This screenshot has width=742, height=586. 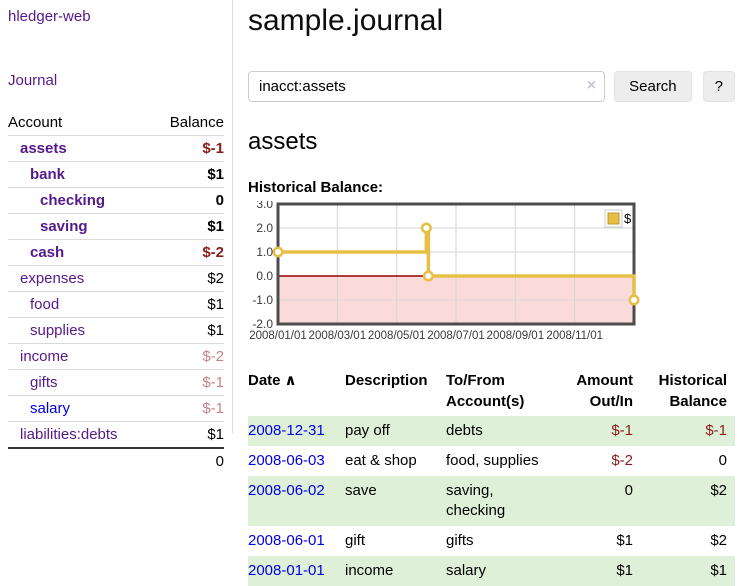 I want to click on sort-ascending-icon: ∧, so click(x=290, y=380).